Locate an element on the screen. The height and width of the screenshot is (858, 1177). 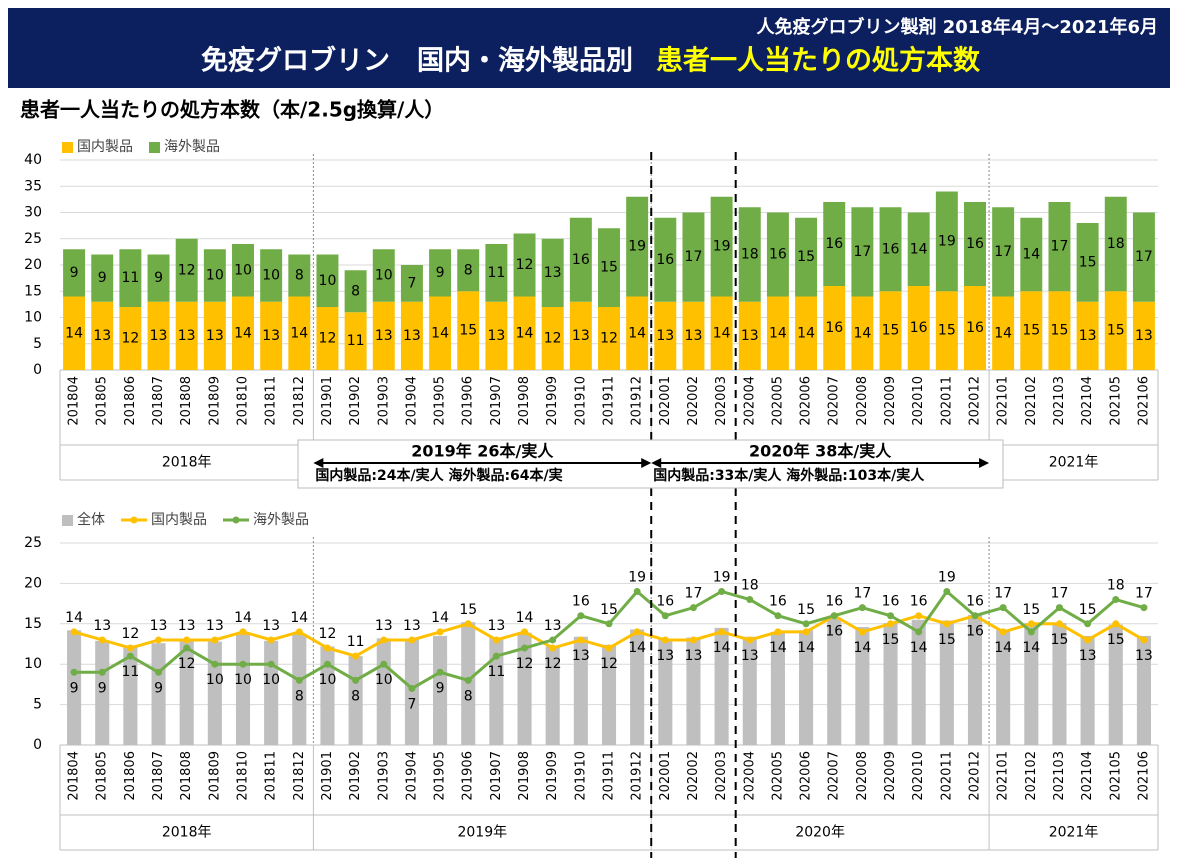
x-tick-label: 202004 is located at coordinates (749, 776).